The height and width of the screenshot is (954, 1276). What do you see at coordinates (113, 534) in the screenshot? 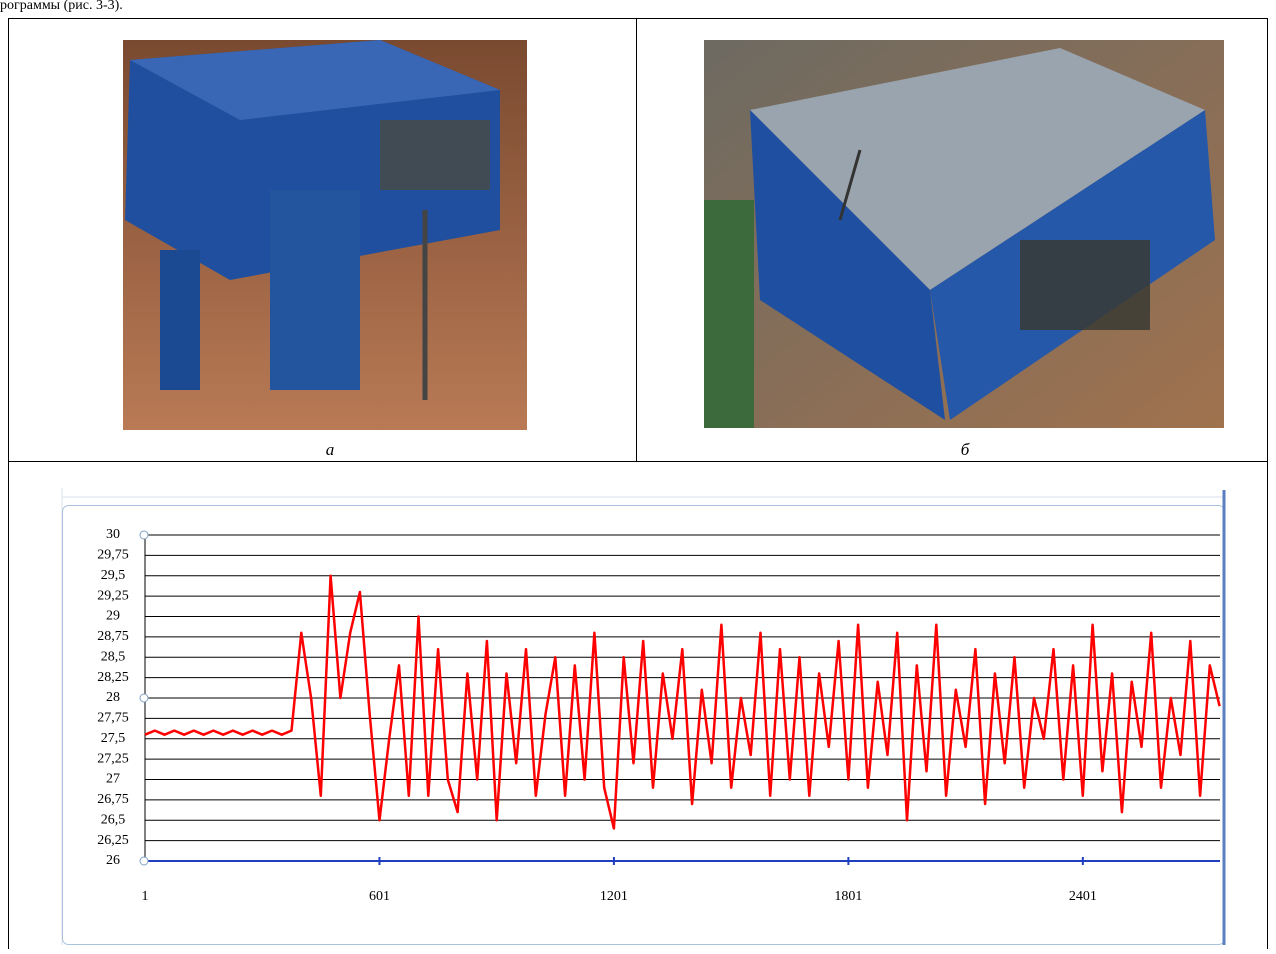
I see `y-tick-label: 30` at bounding box center [113, 534].